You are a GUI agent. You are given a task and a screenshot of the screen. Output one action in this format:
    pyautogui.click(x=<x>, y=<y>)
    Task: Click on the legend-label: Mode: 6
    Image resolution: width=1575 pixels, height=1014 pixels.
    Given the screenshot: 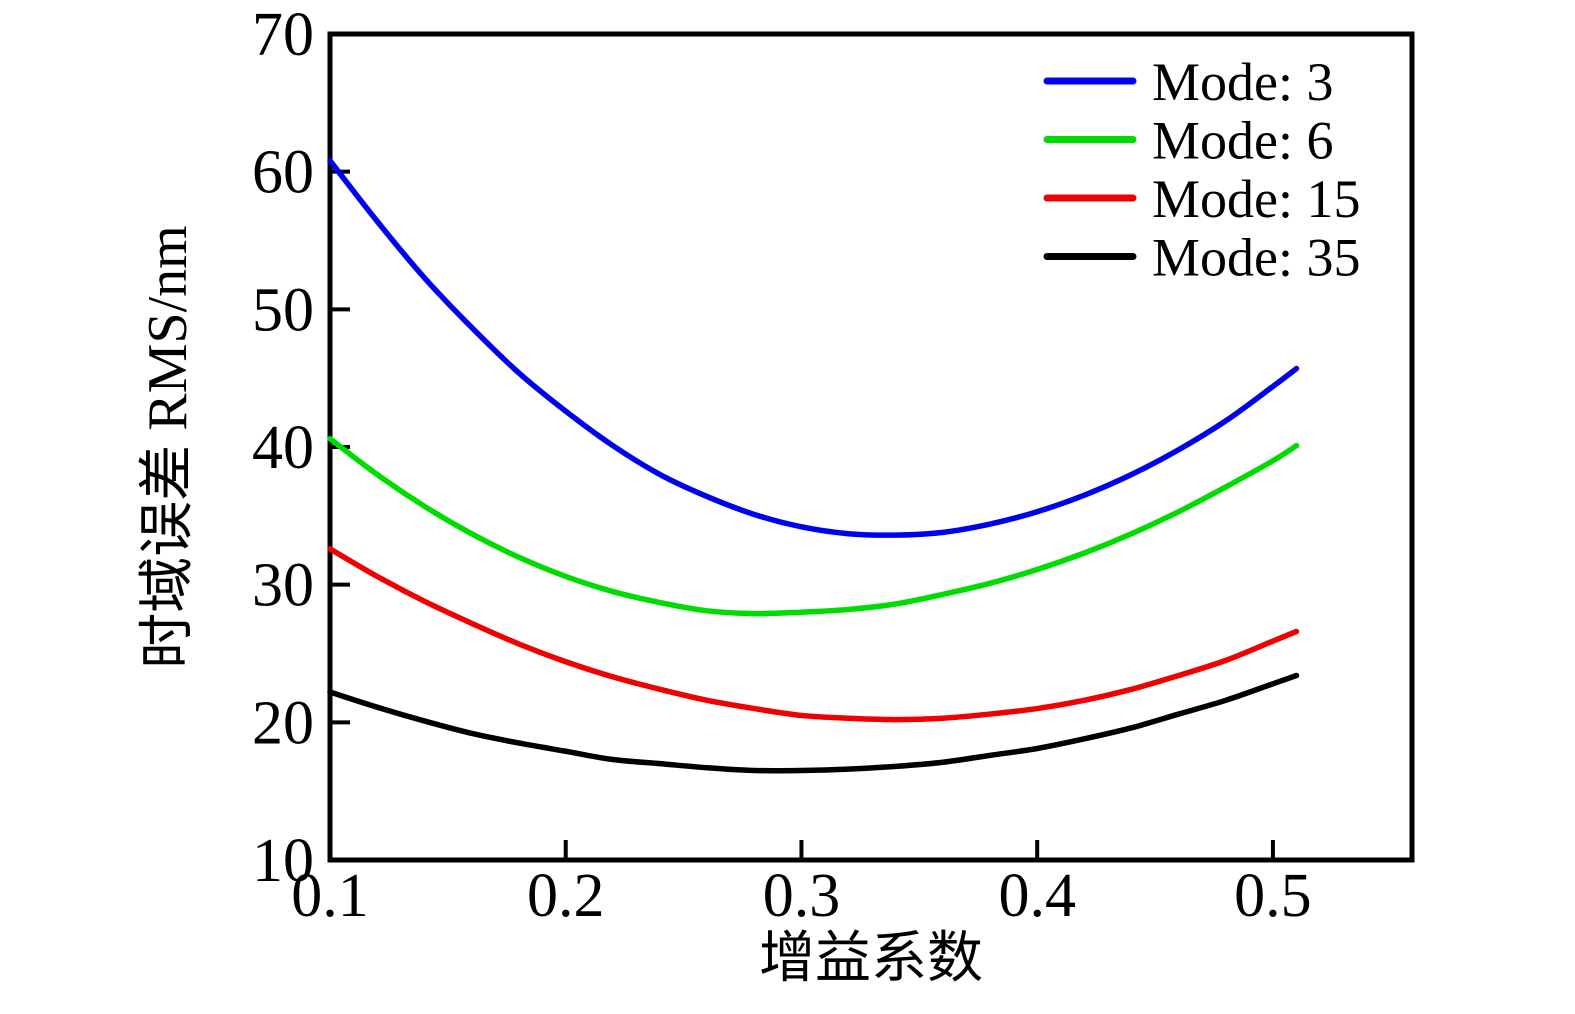 What is the action you would take?
    pyautogui.click(x=1243, y=141)
    